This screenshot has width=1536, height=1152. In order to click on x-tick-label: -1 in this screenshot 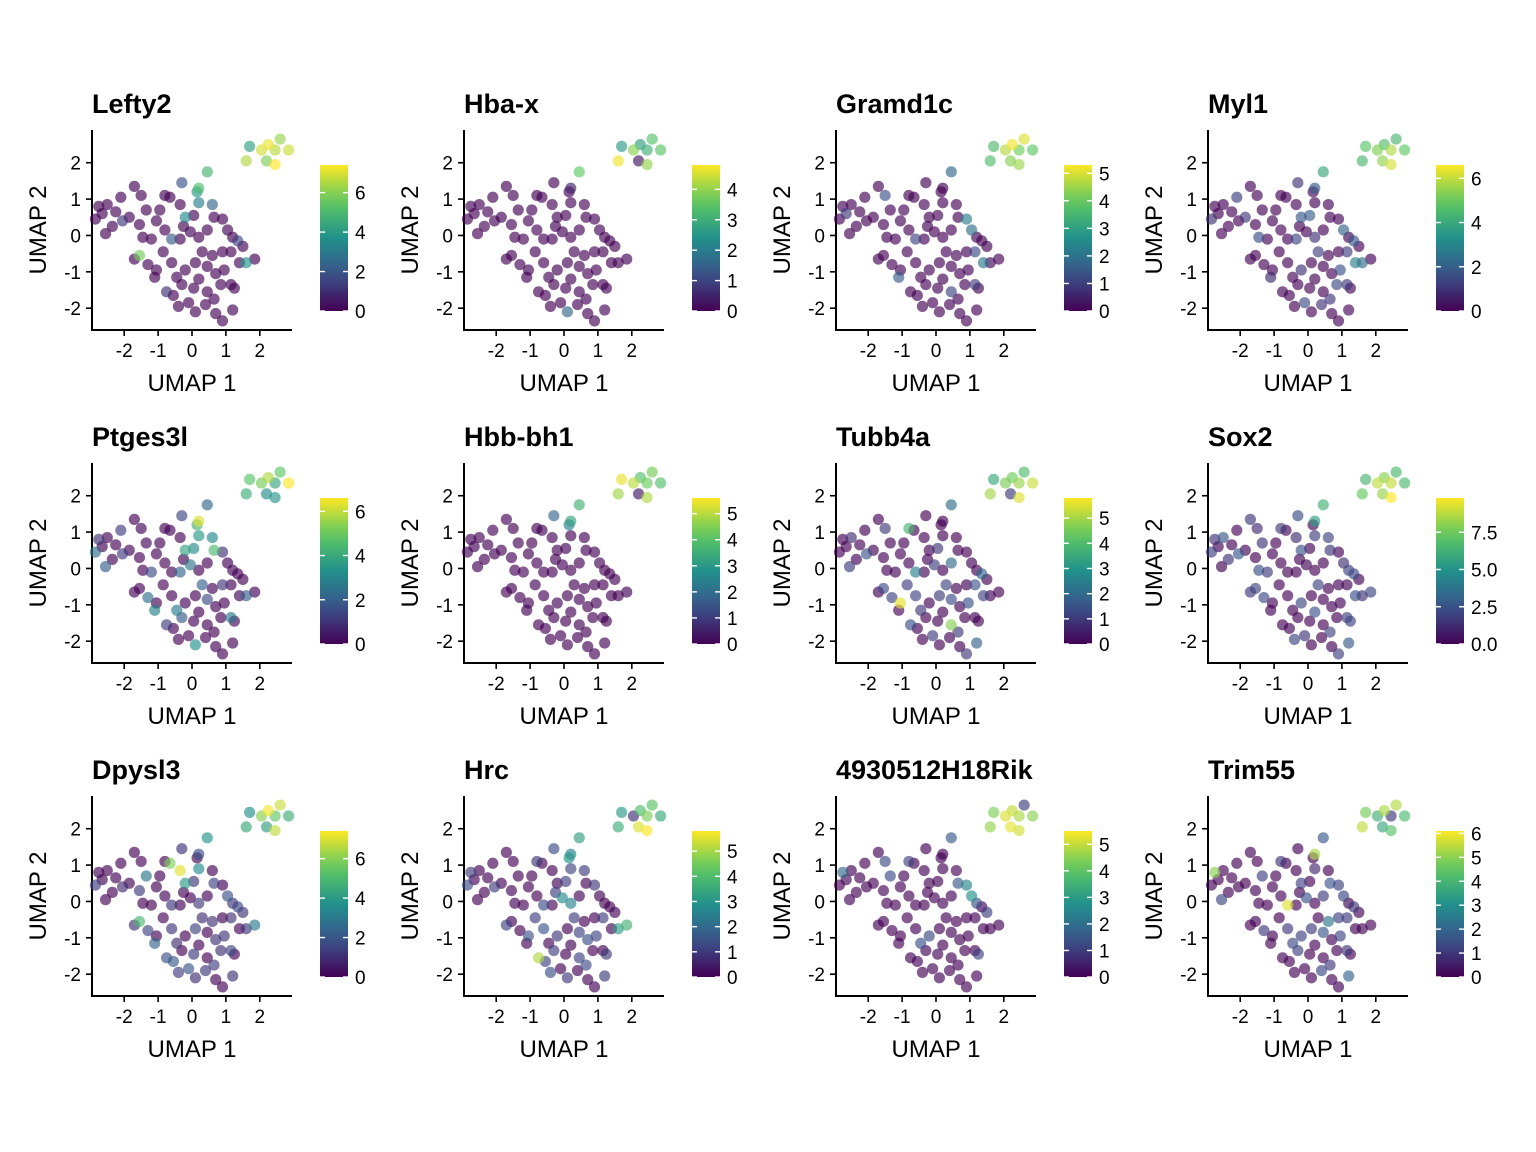, I will do `click(902, 684)`.